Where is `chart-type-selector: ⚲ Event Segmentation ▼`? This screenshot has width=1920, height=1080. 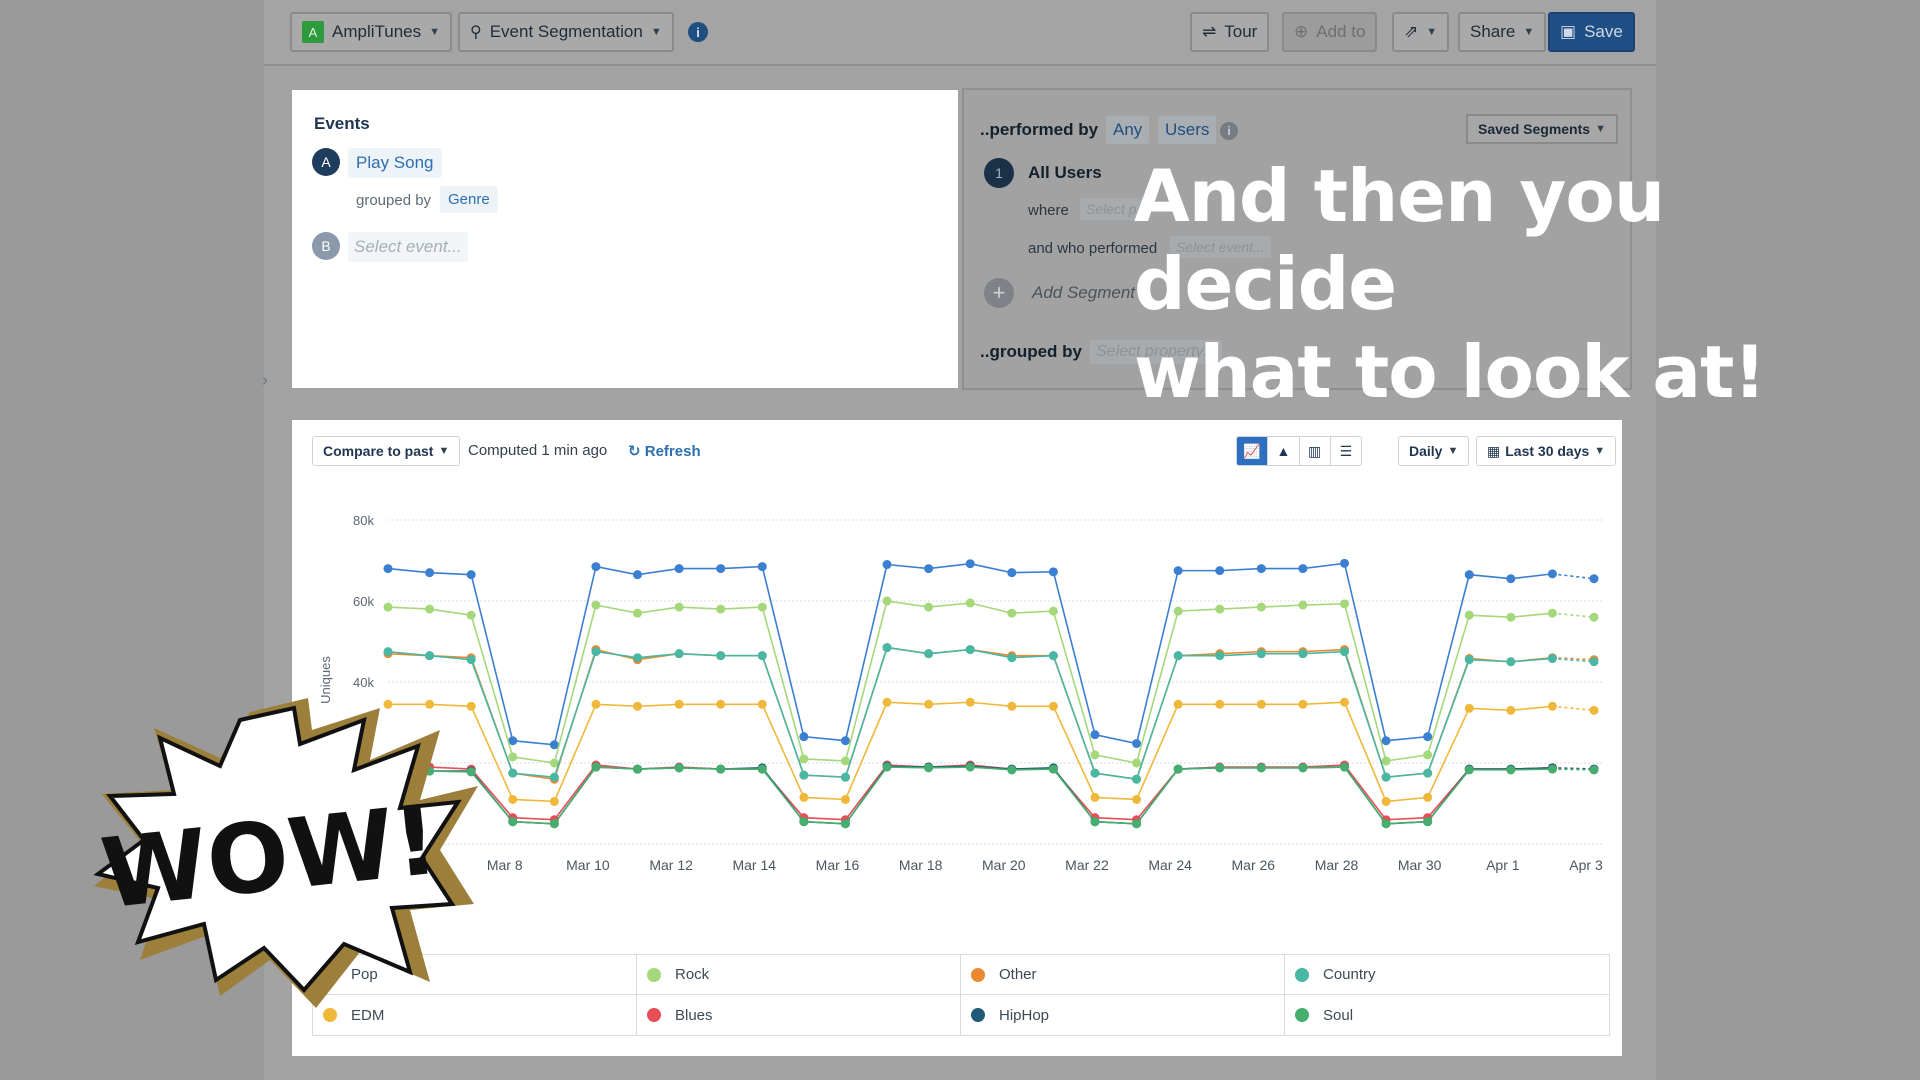
chart-type-selector: ⚲ Event Segmentation ▼ is located at coordinates (566, 32).